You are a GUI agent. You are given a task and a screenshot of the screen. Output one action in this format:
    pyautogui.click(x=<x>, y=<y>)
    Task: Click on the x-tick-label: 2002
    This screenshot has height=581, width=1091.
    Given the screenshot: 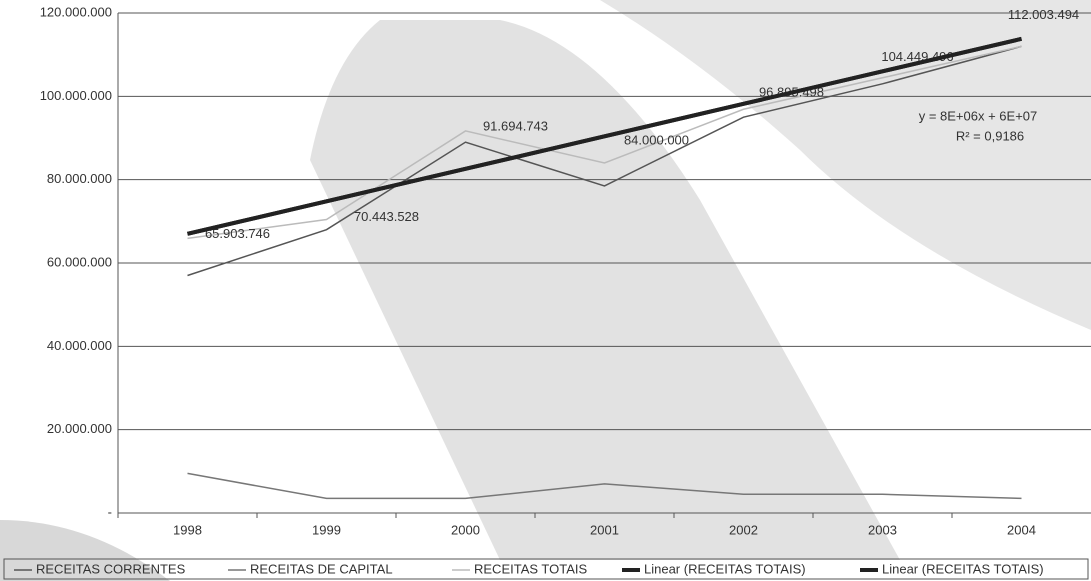 What is the action you would take?
    pyautogui.click(x=743, y=529)
    